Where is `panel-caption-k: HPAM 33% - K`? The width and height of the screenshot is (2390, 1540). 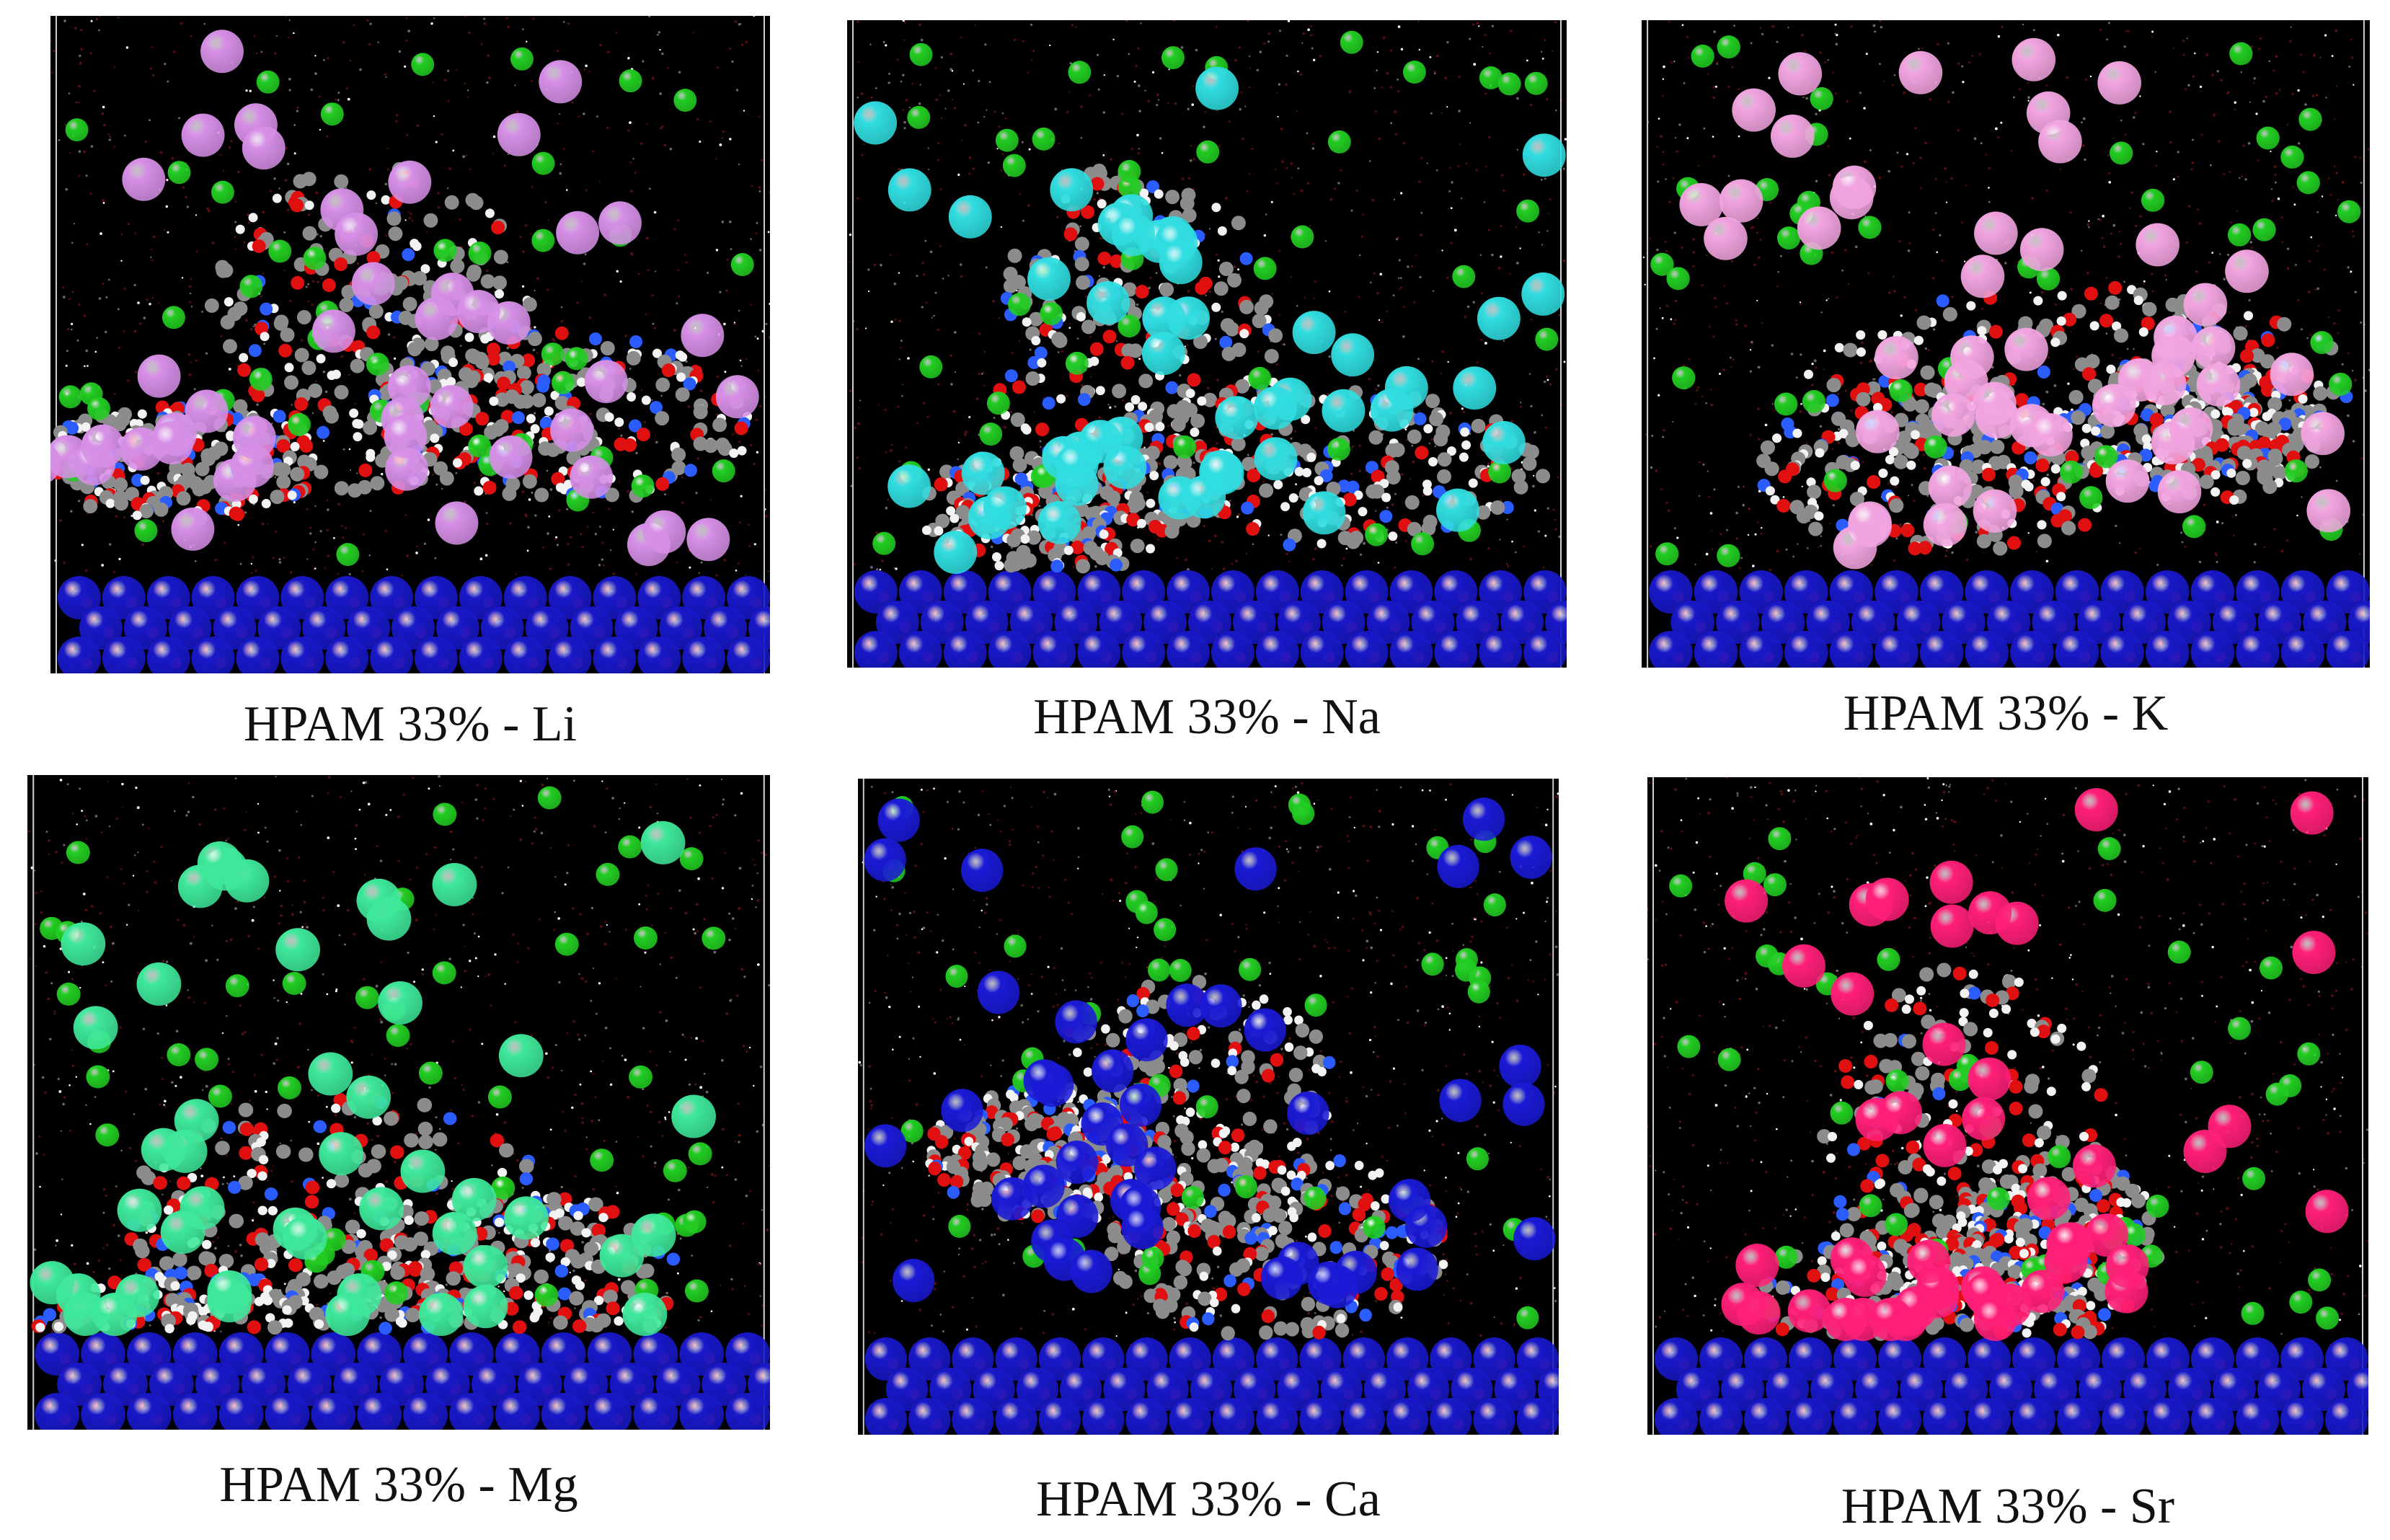 panel-caption-k: HPAM 33% - K is located at coordinates (2006, 713).